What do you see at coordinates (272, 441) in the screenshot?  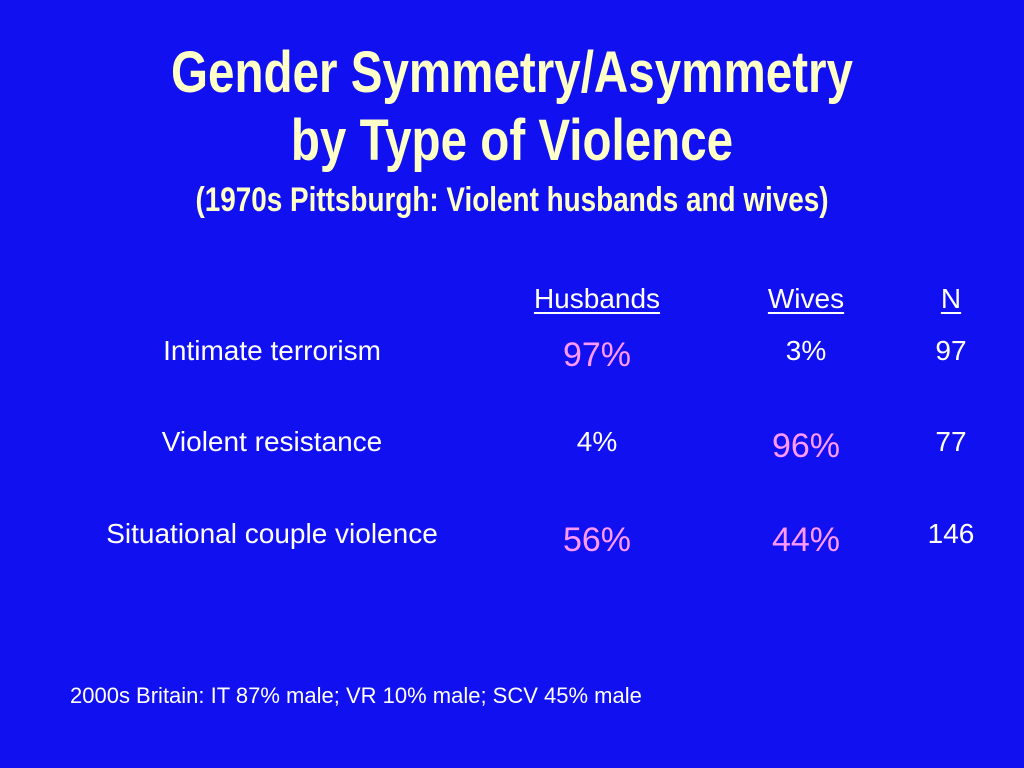 I see `row-label: Violent resistance` at bounding box center [272, 441].